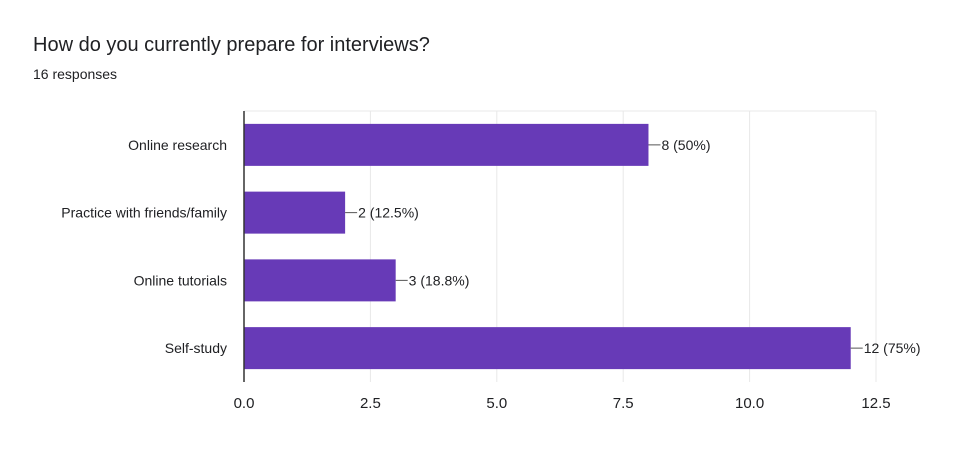 This screenshot has height=463, width=975. I want to click on data-label: 8 (50%), so click(685, 145).